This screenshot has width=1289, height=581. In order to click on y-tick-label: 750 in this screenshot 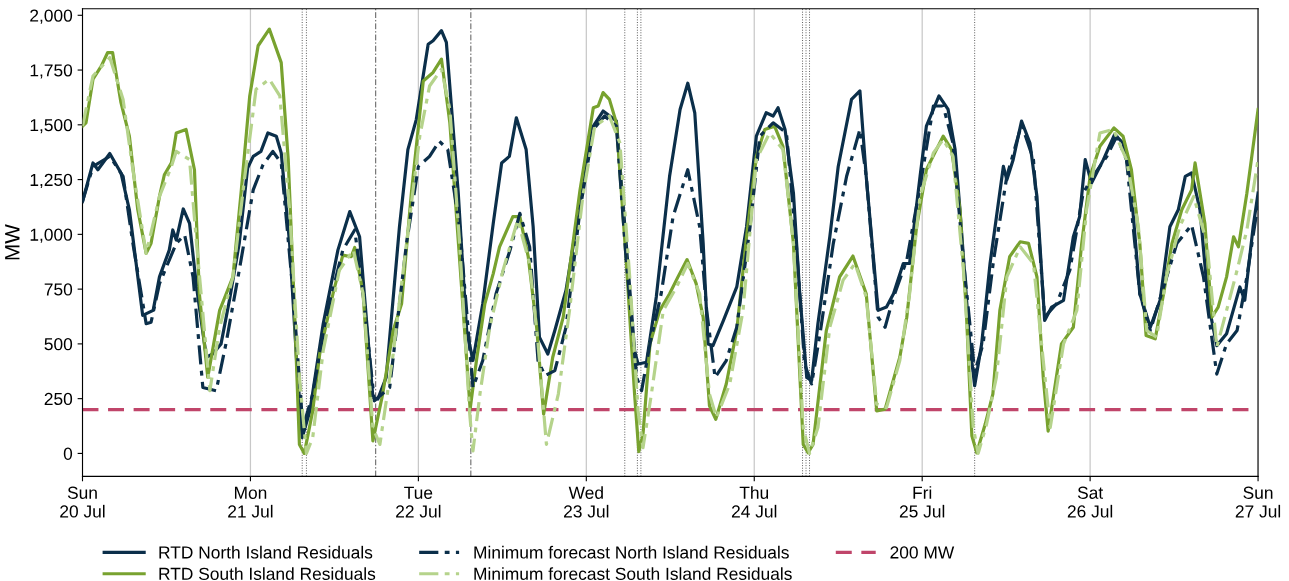, I will do `click(58, 289)`.